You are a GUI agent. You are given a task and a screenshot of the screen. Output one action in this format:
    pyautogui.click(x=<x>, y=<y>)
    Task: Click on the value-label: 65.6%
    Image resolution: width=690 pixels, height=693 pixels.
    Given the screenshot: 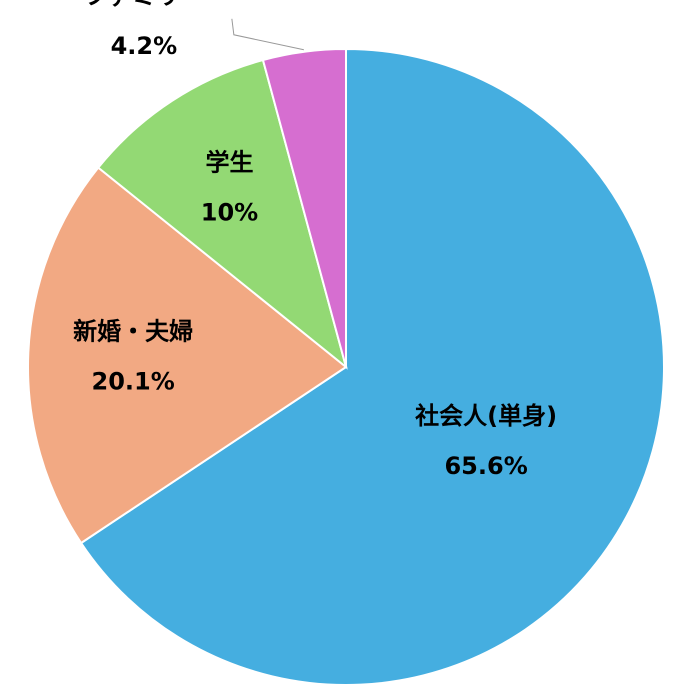 What is the action you would take?
    pyautogui.click(x=485, y=466)
    